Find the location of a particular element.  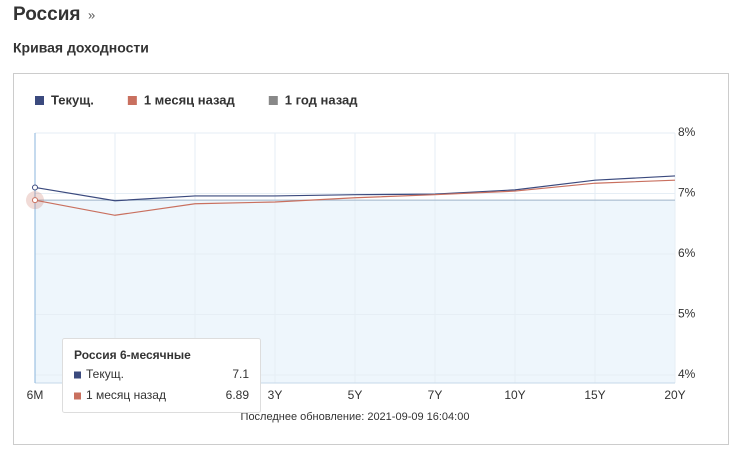

x-tick-label: 15Y is located at coordinates (594, 395).